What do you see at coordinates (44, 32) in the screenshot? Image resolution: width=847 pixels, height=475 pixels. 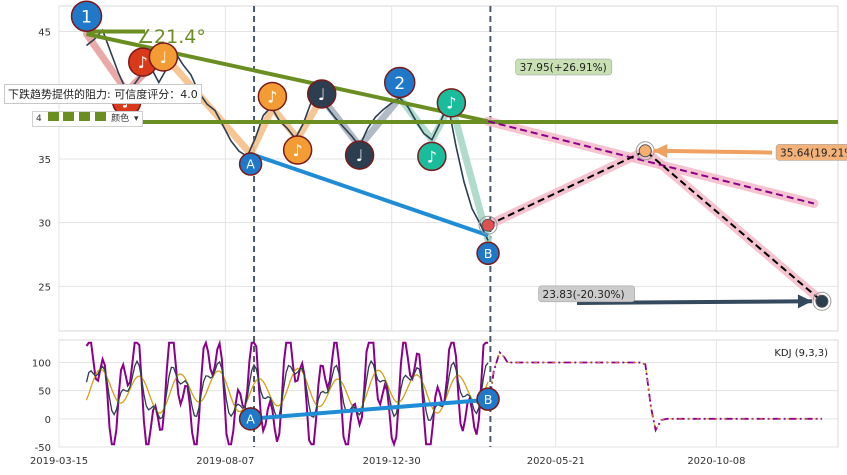 I see `price-y-tick-label: 45` at bounding box center [44, 32].